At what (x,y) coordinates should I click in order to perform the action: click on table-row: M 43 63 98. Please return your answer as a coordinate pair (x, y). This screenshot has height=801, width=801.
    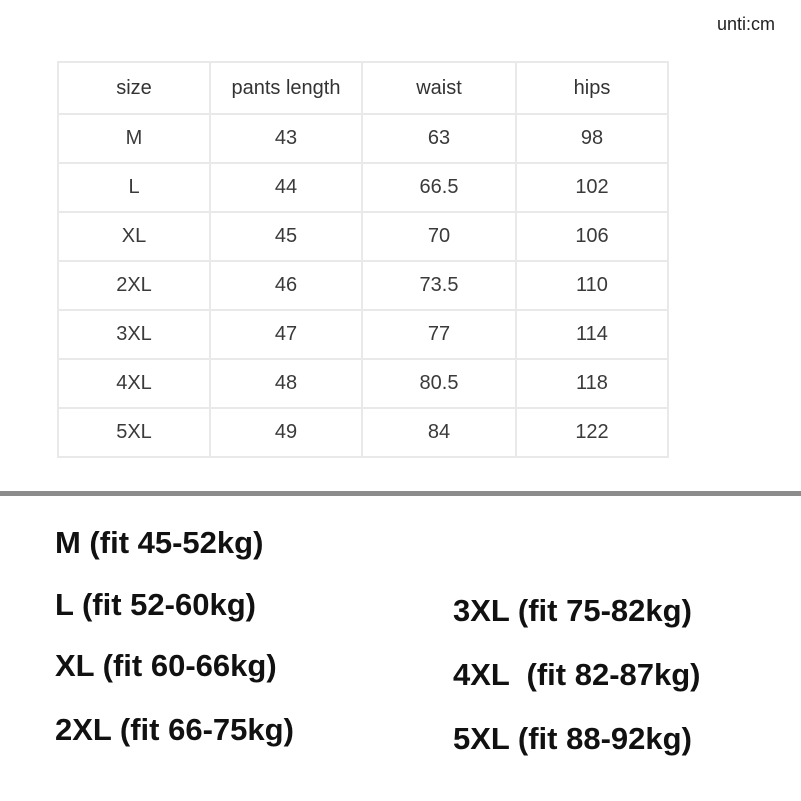
    Looking at the image, I should click on (363, 138).